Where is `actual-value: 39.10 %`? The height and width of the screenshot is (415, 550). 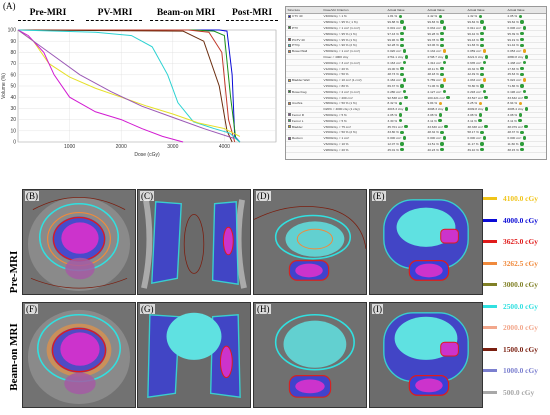 actual-value: 39.10 % is located at coordinates (473, 149).